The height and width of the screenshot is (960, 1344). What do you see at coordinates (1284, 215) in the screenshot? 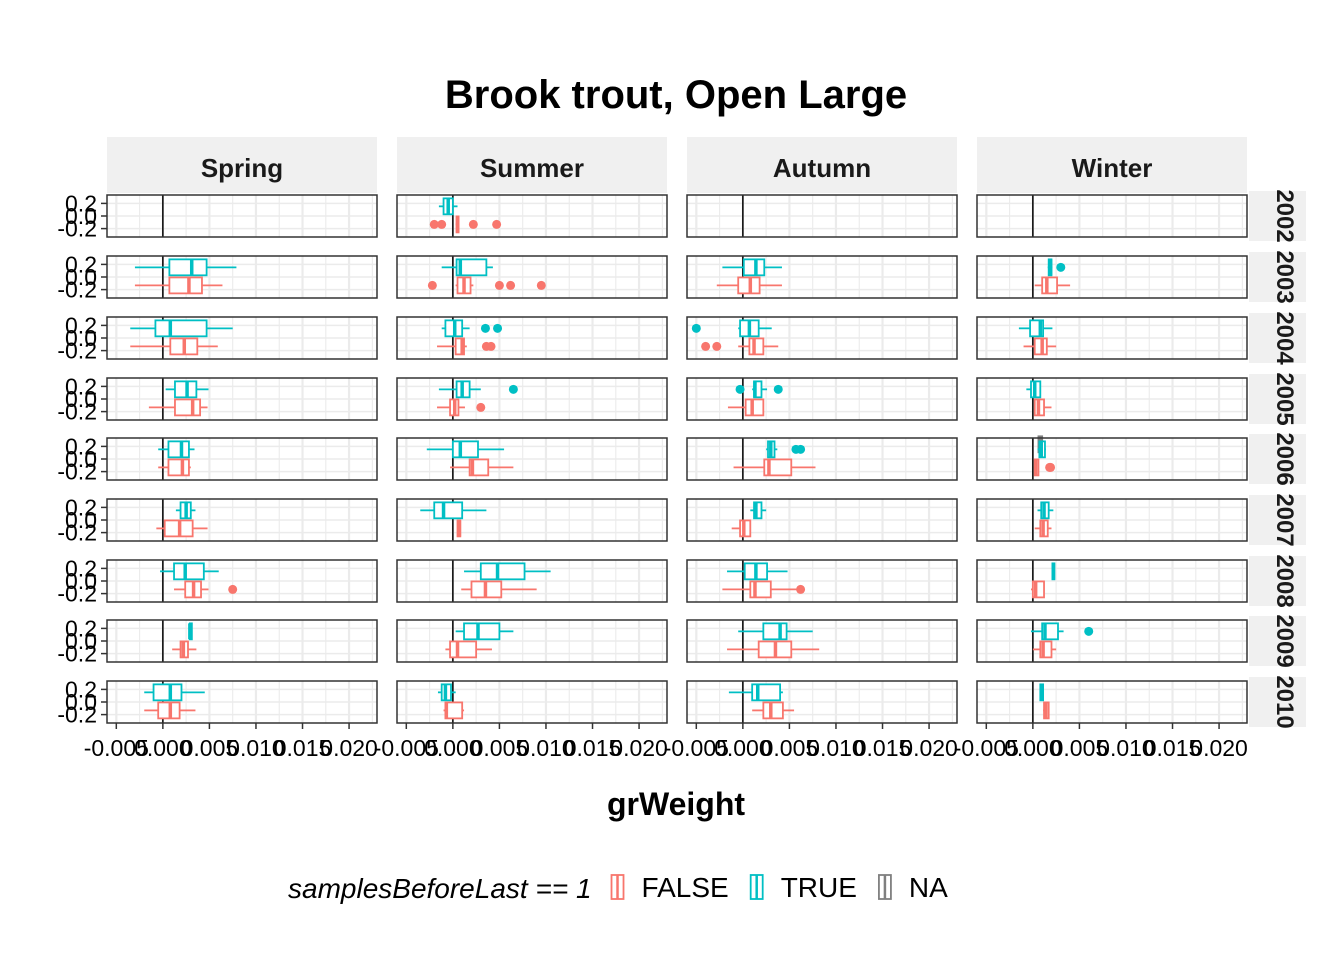
I see `row-strip-label: 2002` at bounding box center [1284, 215].